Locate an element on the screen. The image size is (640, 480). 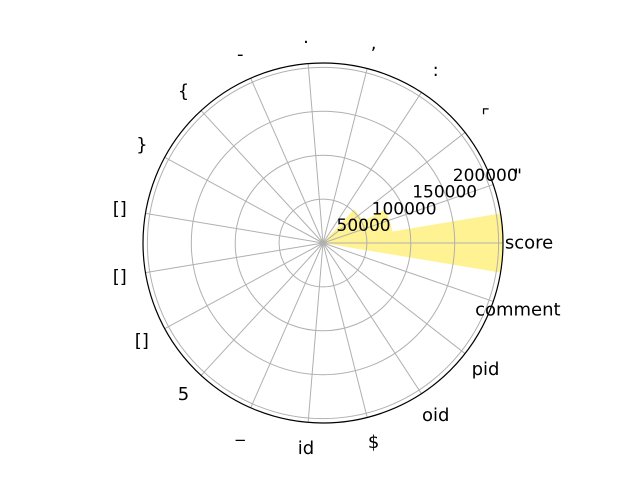
category-label-8: [] is located at coordinates (142, 341).